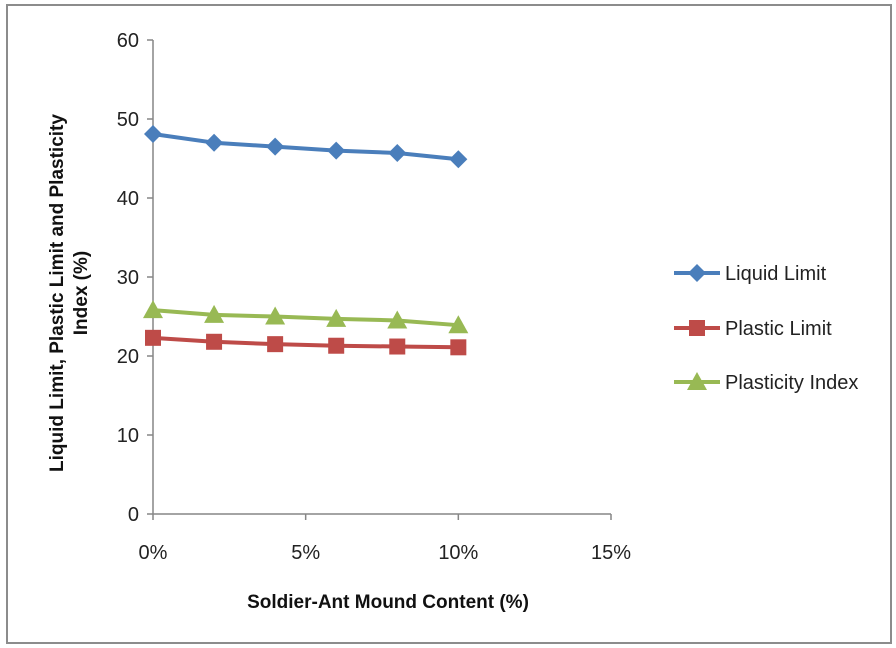  I want to click on legend-item-plasticity-index: Plasticity Index, so click(766, 383).